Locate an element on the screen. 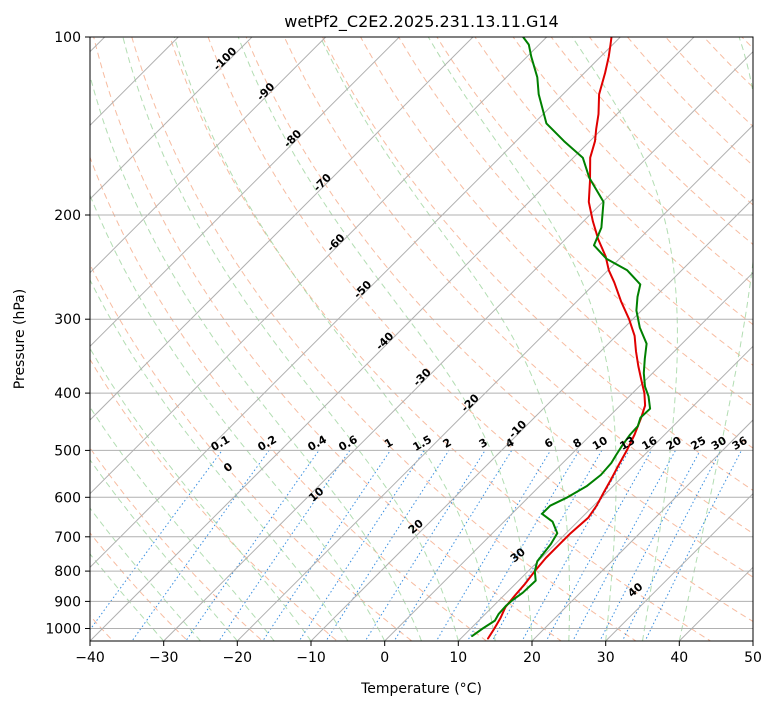  y-tick-label: 300 is located at coordinates (67, 320).